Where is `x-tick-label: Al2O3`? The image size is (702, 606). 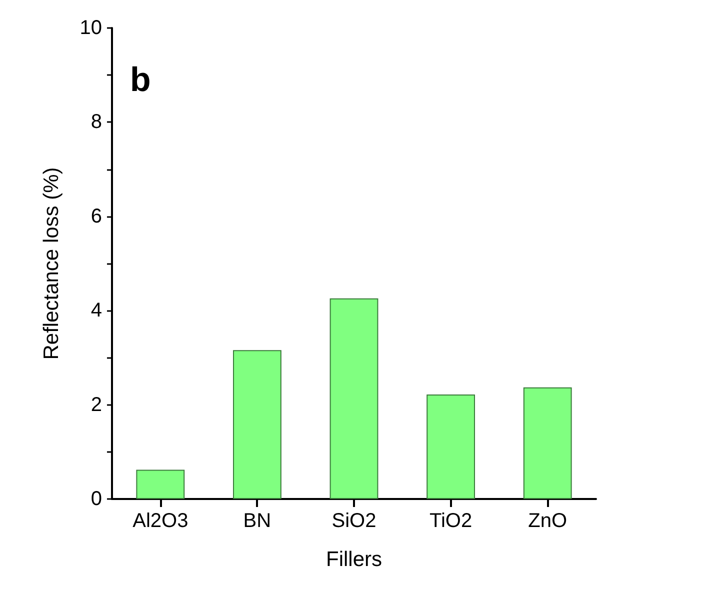 x-tick-label: Al2O3 is located at coordinates (160, 521).